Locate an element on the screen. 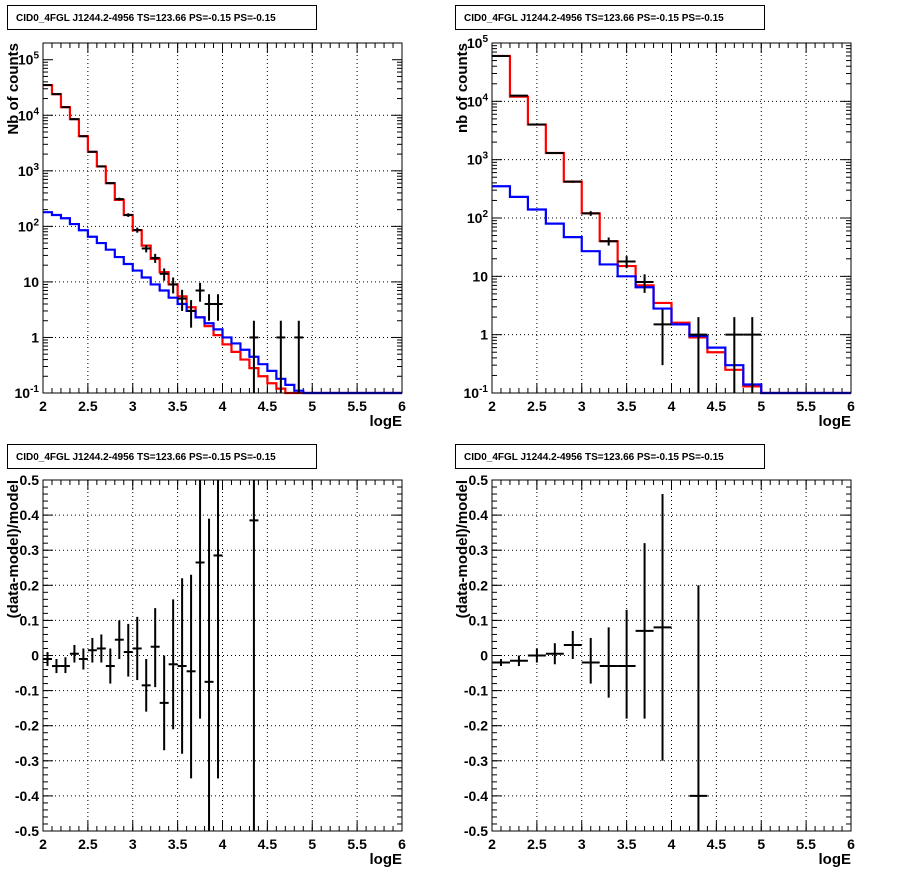 The height and width of the screenshot is (875, 898). y-axis-label: Nb of counts is located at coordinates (13, 89).